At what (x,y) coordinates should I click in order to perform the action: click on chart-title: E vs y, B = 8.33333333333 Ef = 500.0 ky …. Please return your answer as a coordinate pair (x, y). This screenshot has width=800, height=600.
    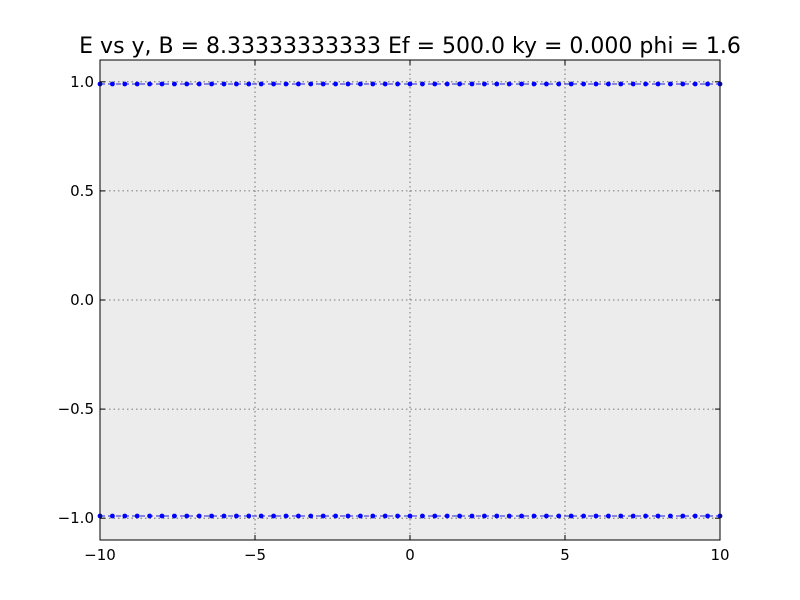
    Looking at the image, I should click on (410, 46).